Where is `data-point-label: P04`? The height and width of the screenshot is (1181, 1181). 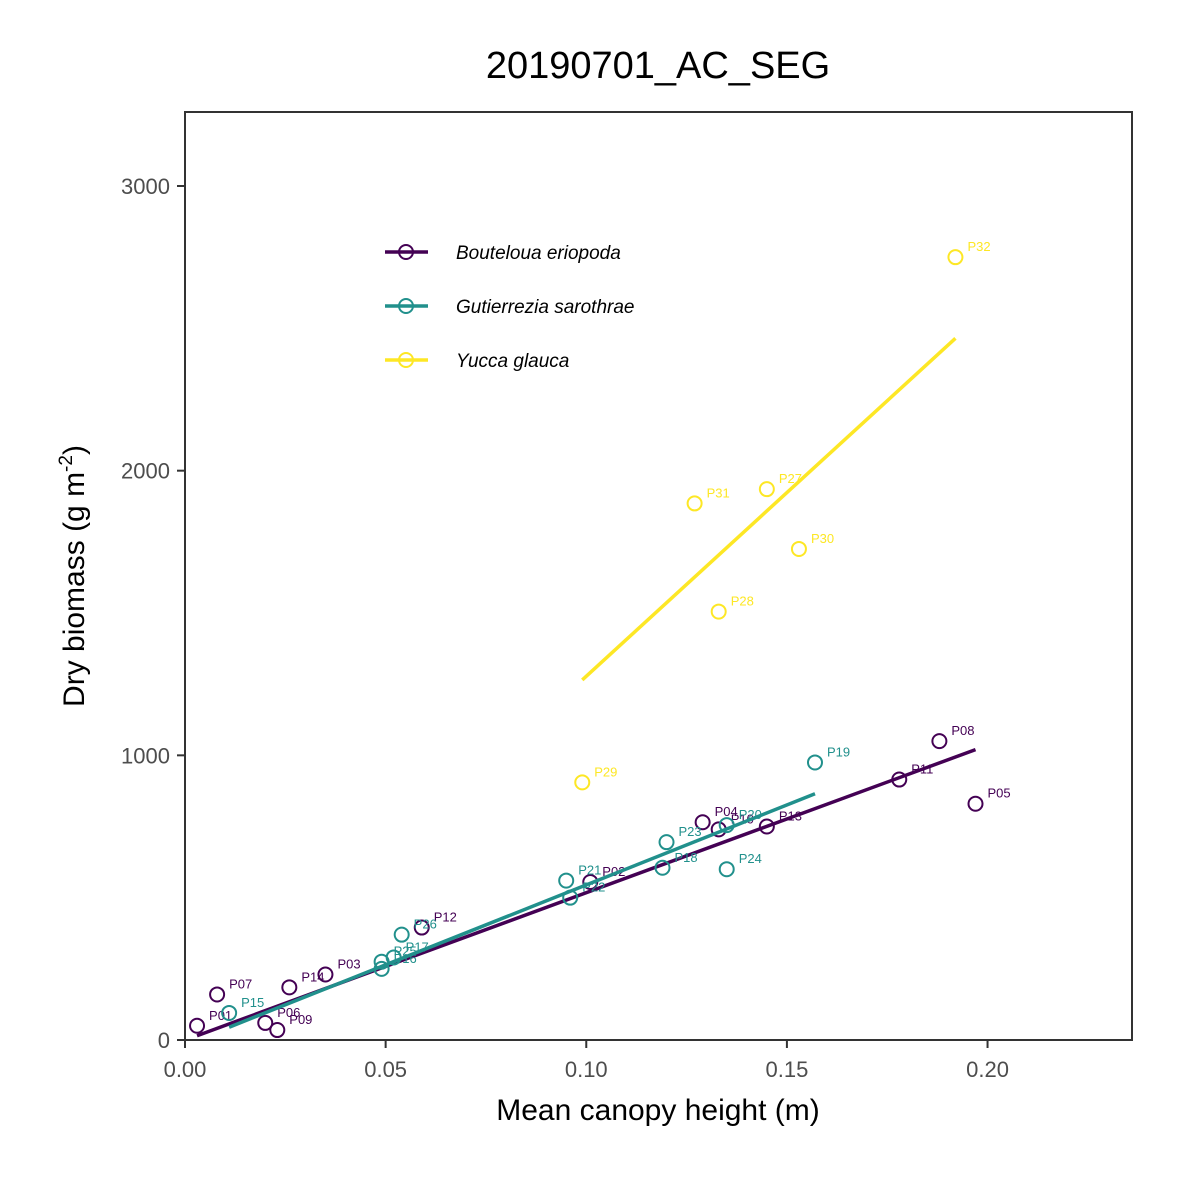
data-point-label: P04 is located at coordinates (726, 811).